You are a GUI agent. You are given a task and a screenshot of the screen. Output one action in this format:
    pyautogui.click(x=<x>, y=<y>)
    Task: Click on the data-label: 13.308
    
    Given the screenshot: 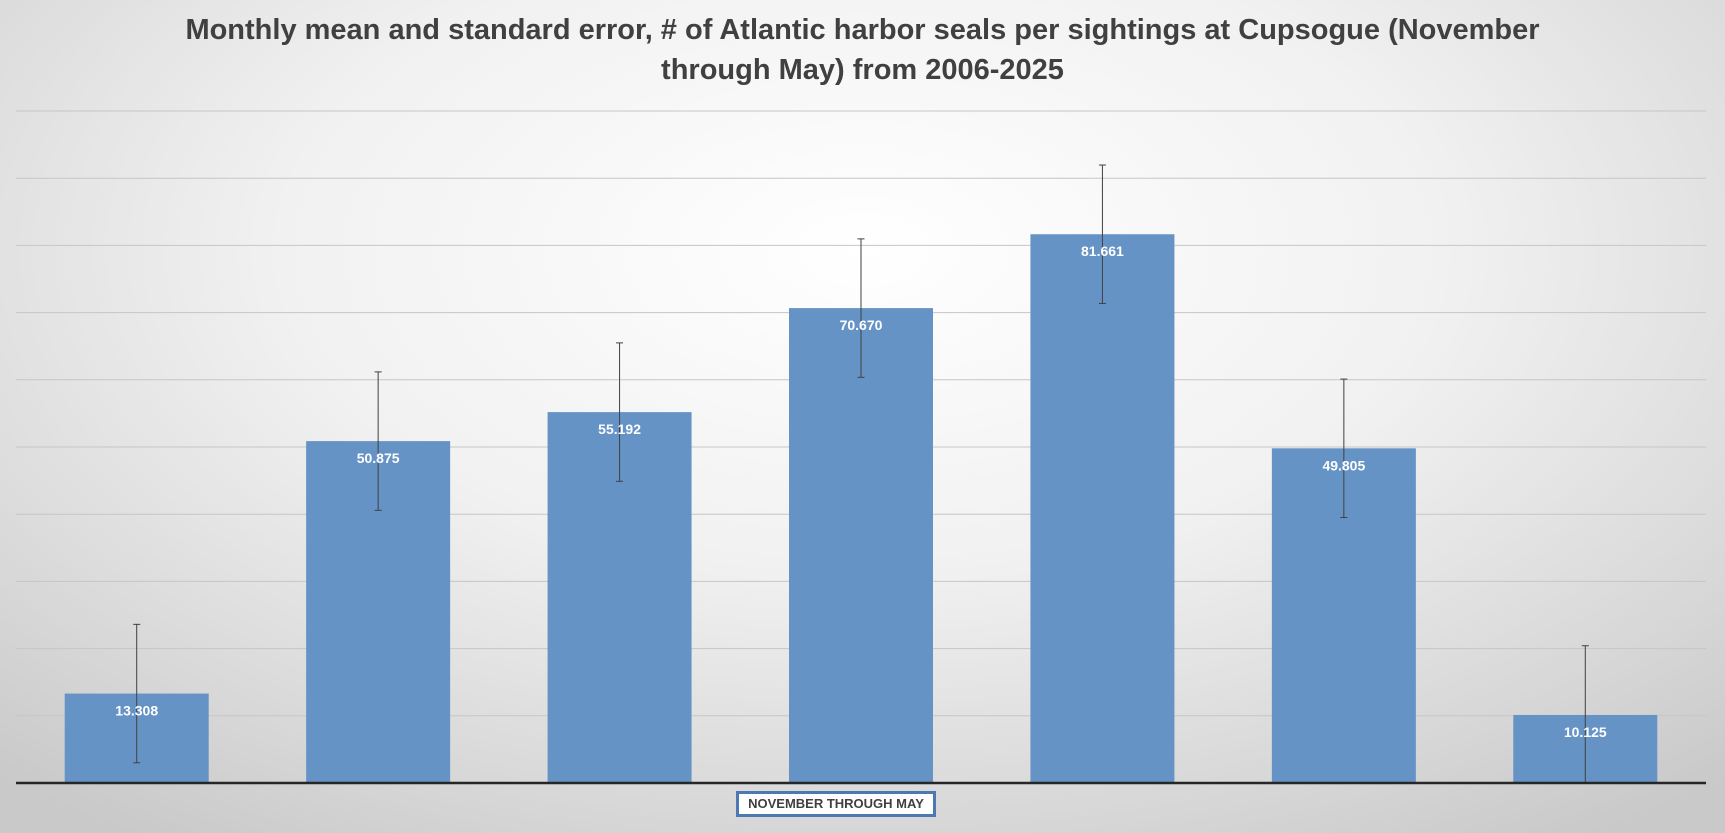 What is the action you would take?
    pyautogui.click(x=136, y=711)
    